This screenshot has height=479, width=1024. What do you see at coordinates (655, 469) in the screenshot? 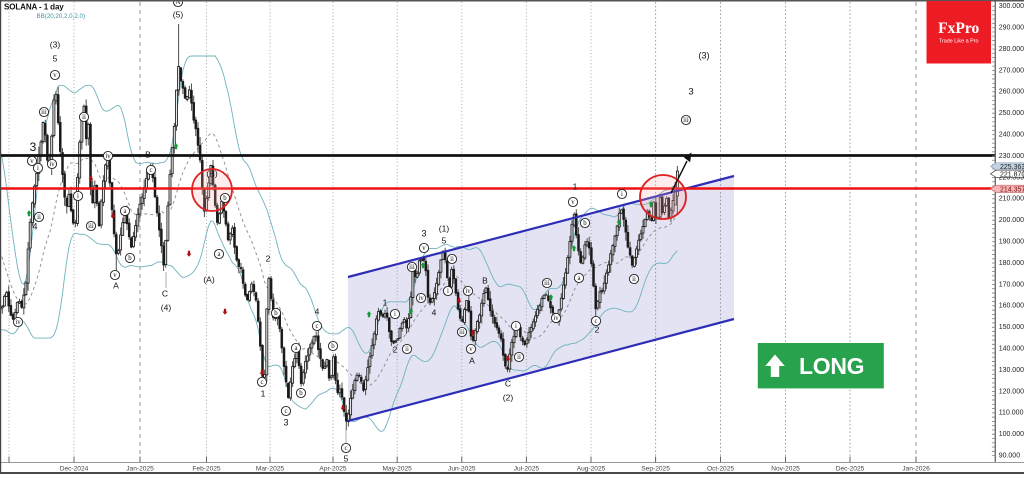
I see `svg-text: Sep-2025` at bounding box center [655, 469].